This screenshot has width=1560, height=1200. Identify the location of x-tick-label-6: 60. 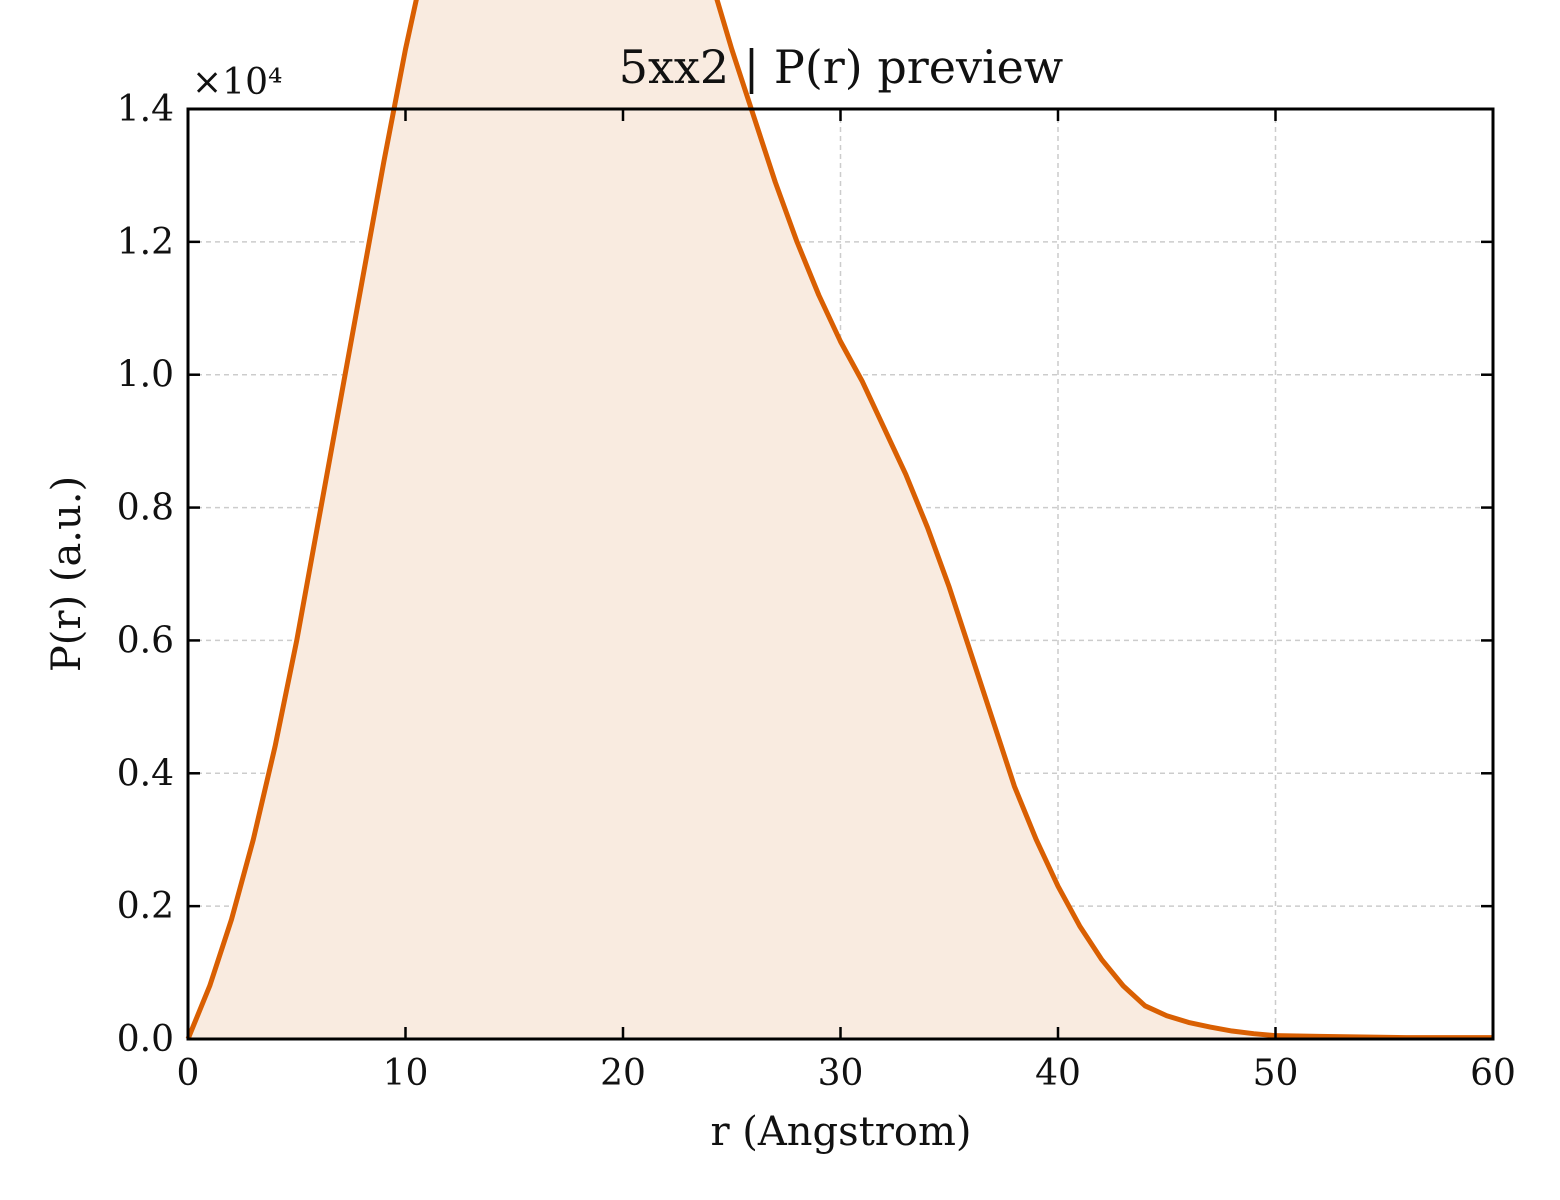
(1493, 1073).